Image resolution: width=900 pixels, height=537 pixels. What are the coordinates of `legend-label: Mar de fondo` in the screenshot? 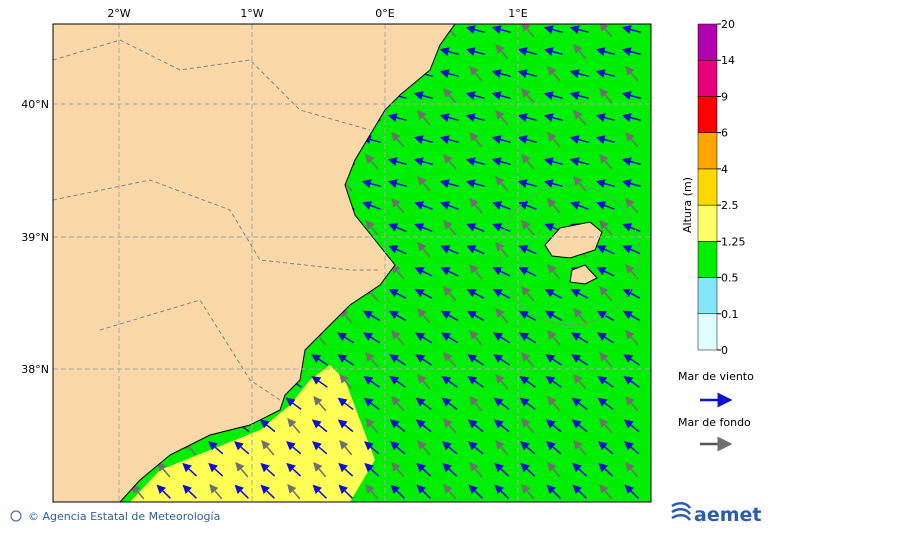 It's located at (714, 422).